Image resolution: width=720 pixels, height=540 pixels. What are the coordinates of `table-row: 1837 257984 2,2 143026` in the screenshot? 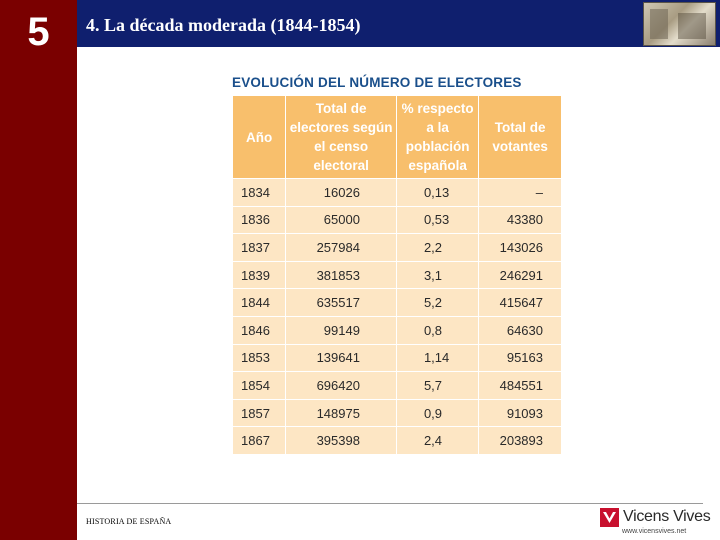 It's located at (396, 247).